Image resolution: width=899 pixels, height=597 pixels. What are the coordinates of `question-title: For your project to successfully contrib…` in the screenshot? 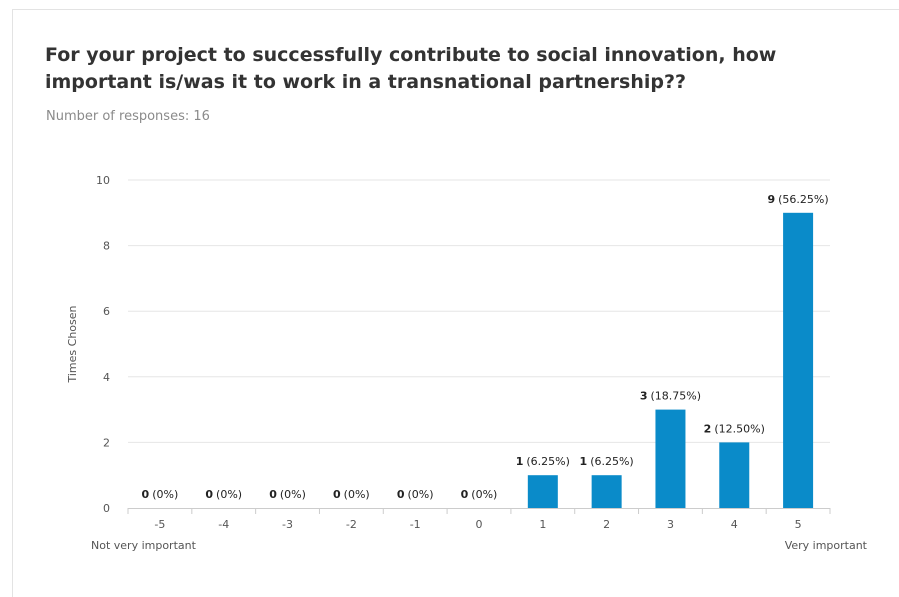 It's located at (411, 68).